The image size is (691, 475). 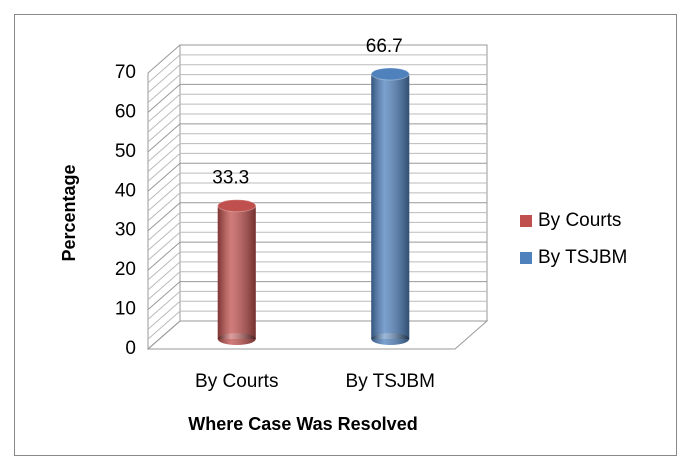 I want to click on data-label: 33.3, so click(x=230, y=178).